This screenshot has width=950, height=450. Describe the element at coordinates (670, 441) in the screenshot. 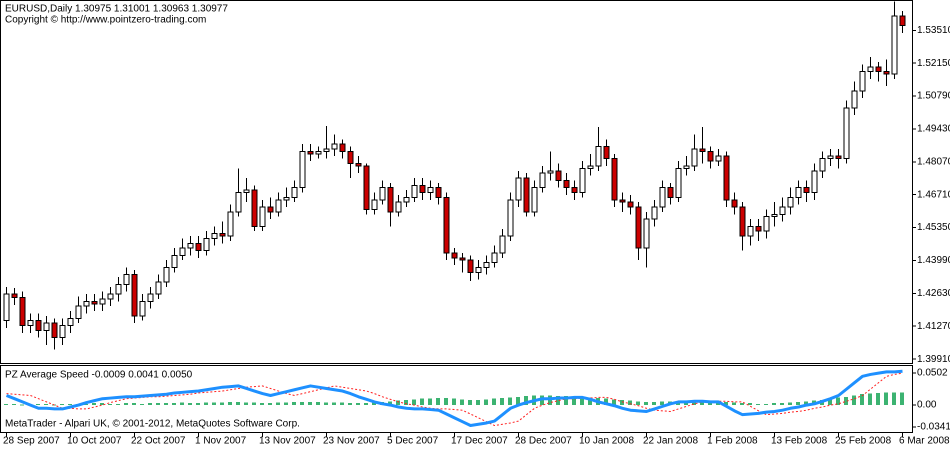

I see `x-tick-label: 22 Jan 2008` at that location.